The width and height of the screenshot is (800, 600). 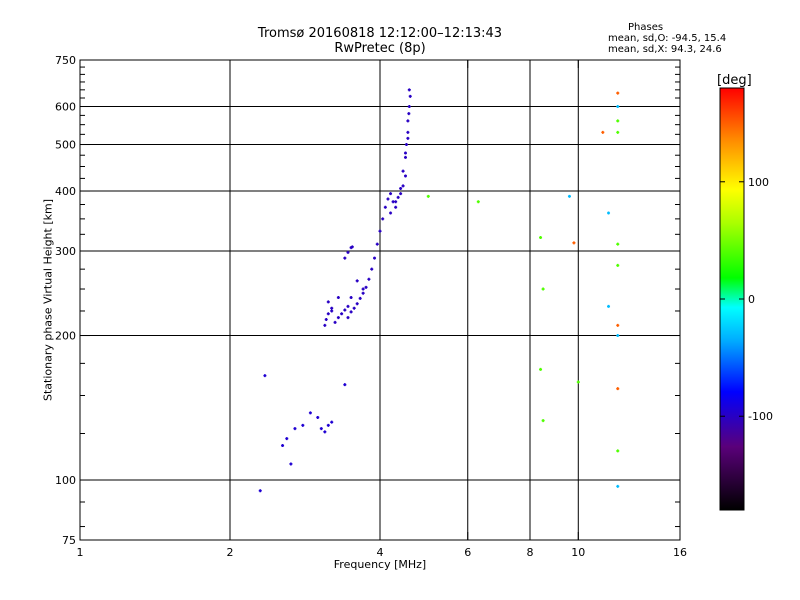 What do you see at coordinates (80, 552) in the screenshot?
I see `x-tick-label: 1` at bounding box center [80, 552].